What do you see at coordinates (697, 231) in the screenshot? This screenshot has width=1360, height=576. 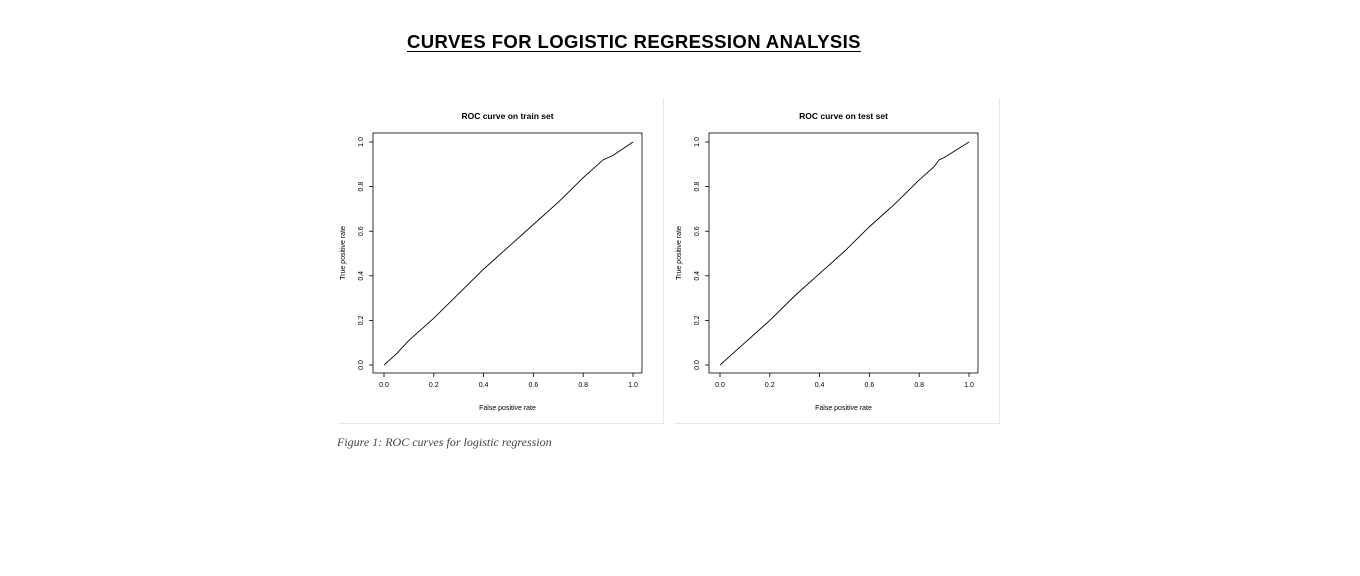 I see `y-tick-label-test-3: 0.6` at bounding box center [697, 231].